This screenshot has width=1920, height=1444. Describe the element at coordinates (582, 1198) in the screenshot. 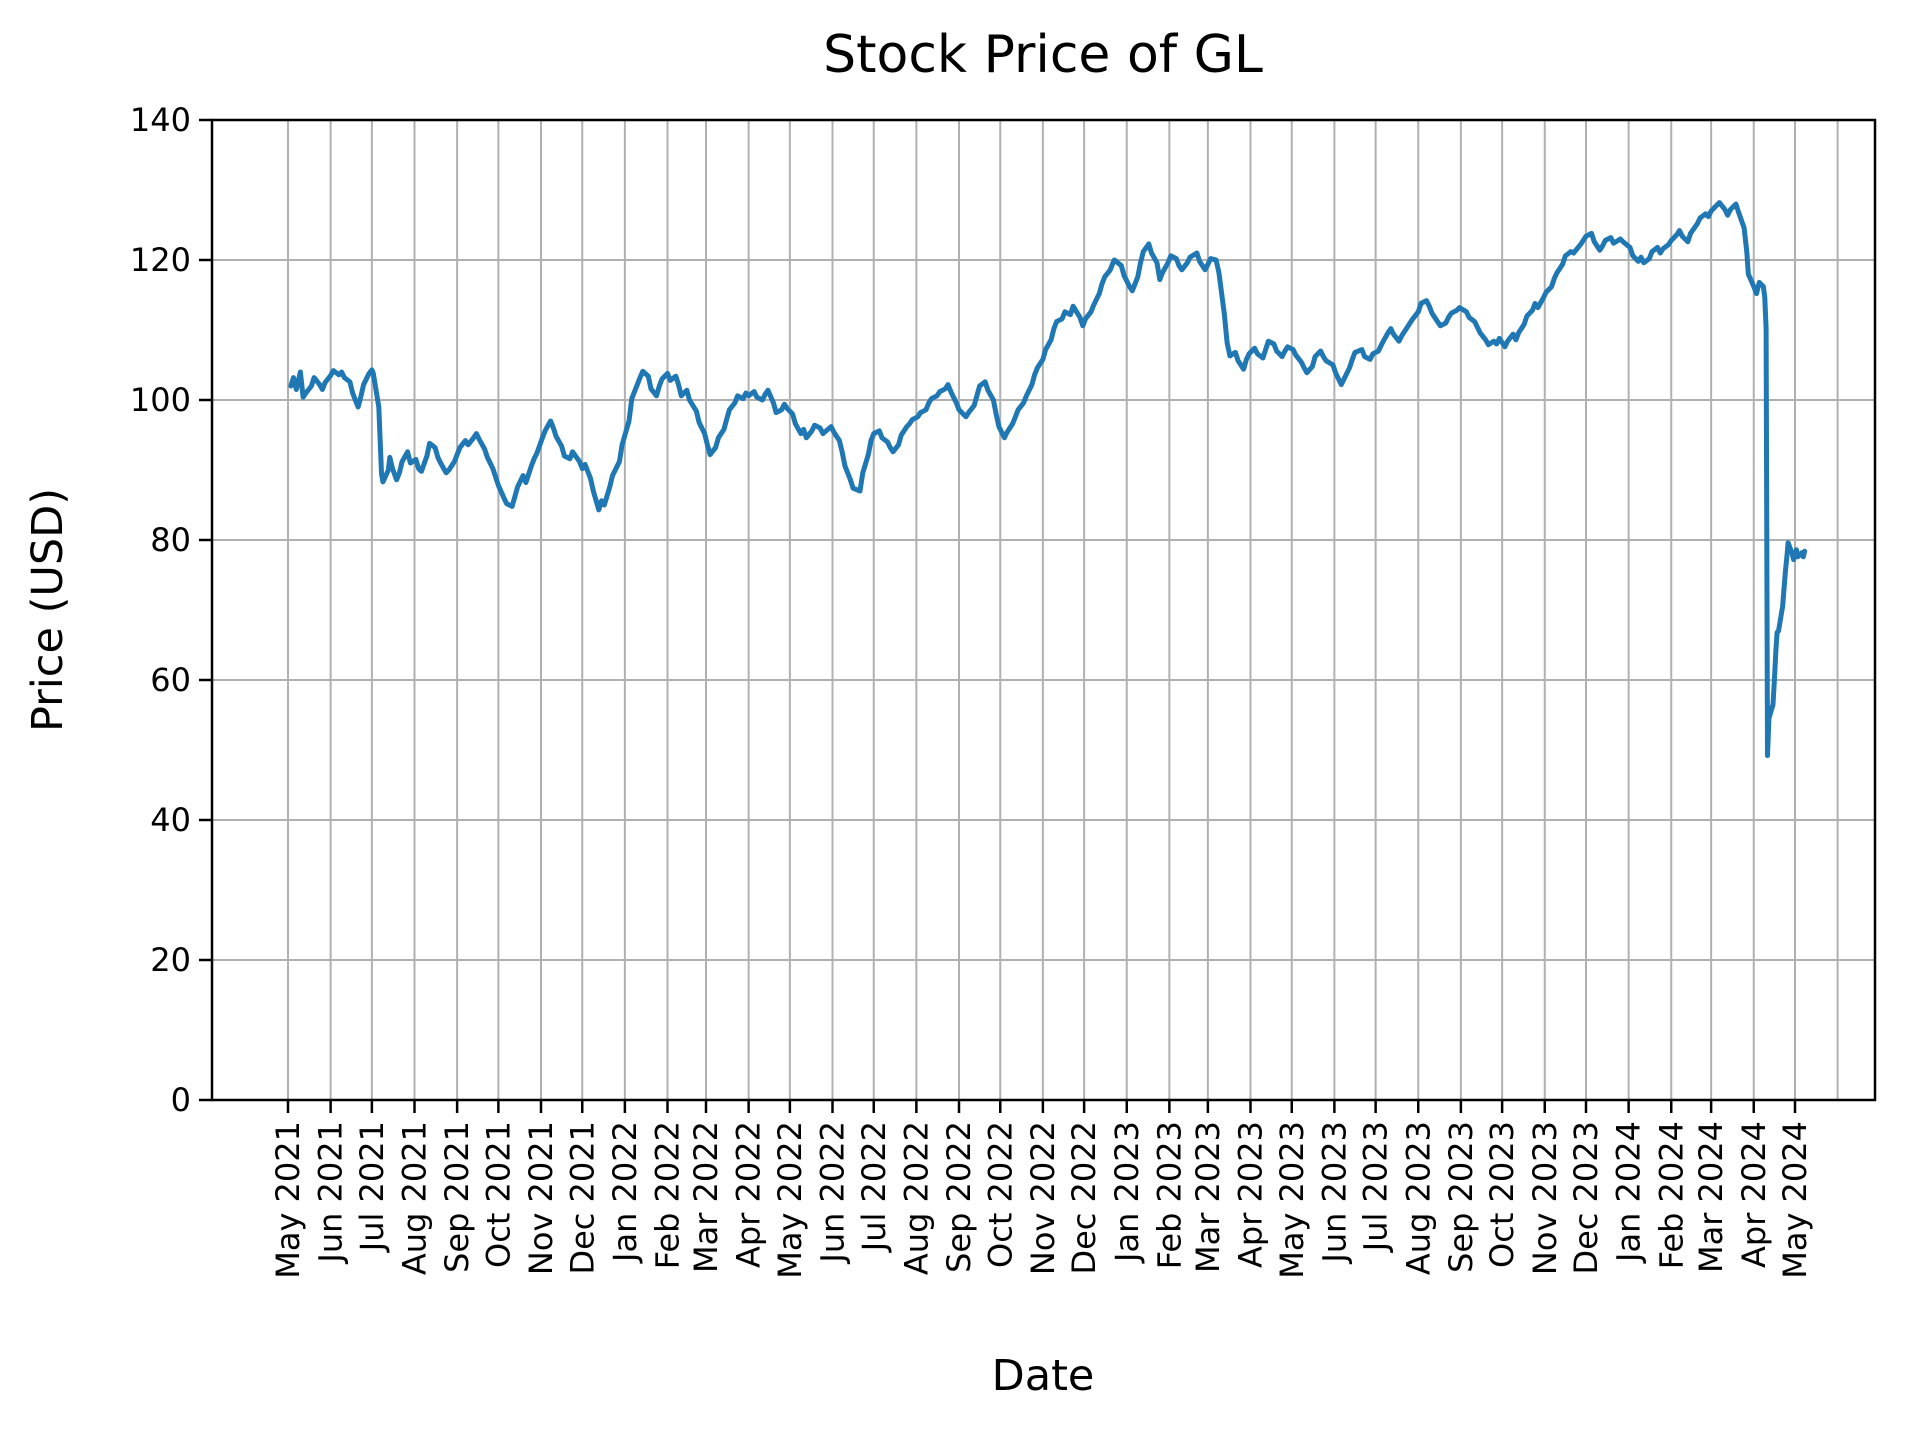

I see `x-tick-label: Dec 2021` at that location.